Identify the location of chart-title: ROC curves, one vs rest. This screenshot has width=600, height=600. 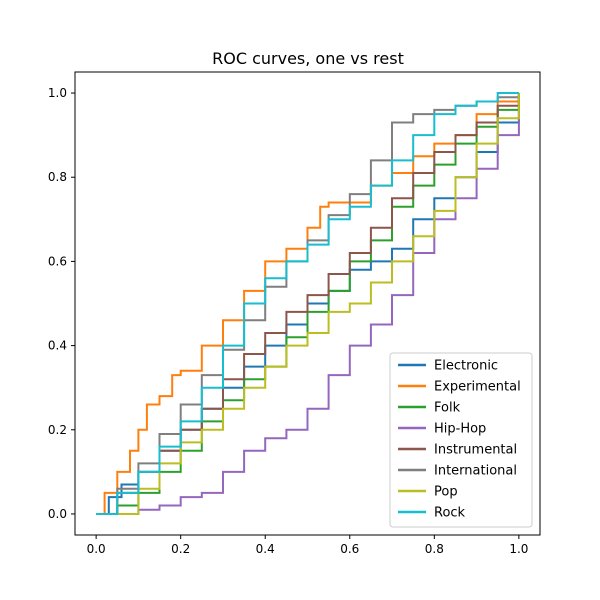
(308, 58).